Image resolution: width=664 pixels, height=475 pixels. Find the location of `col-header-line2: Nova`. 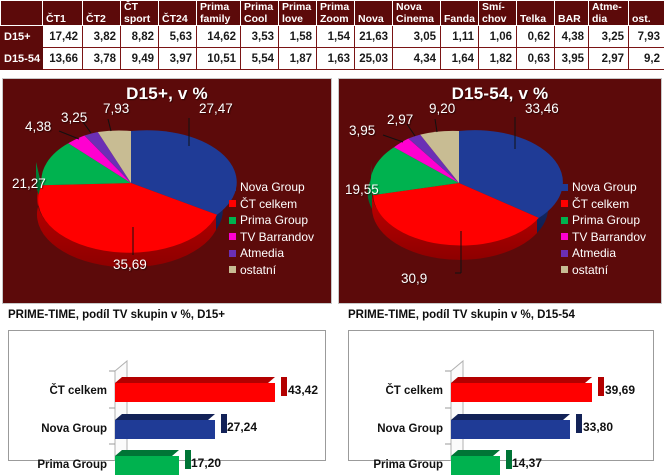

col-header-line2: Nova is located at coordinates (375, 19).